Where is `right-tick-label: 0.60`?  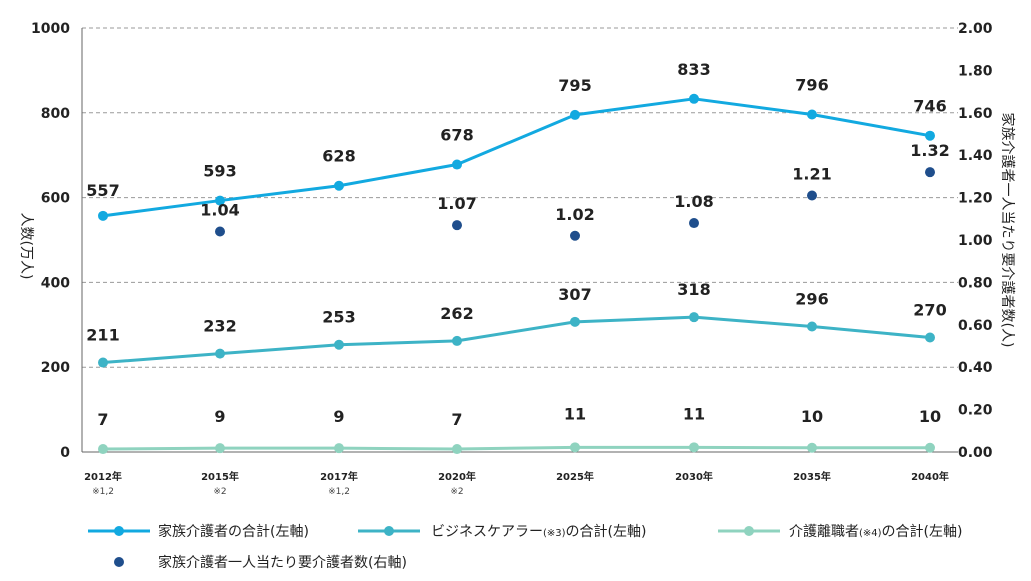
right-tick-label: 0.60 is located at coordinates (975, 326).